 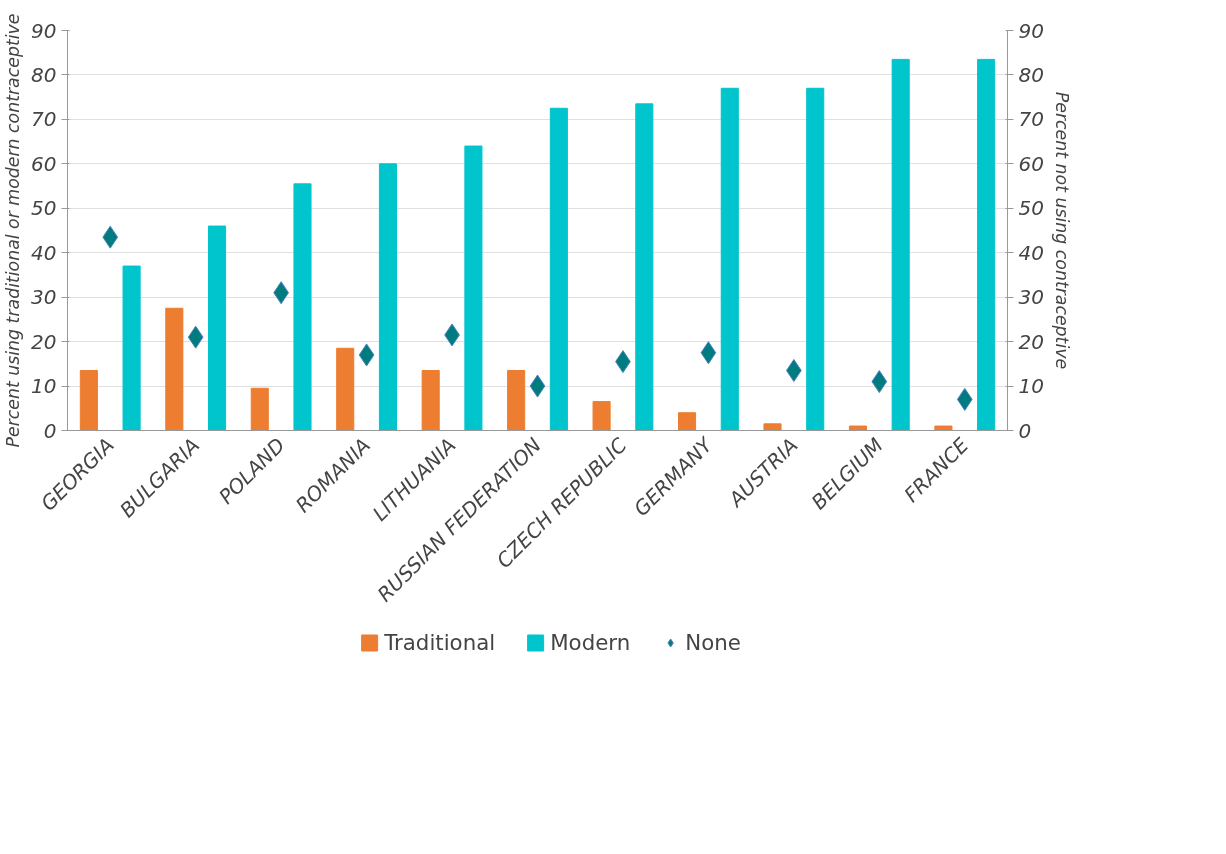 What do you see at coordinates (1031, 208) in the screenshot?
I see `y2-tick-label: 50` at bounding box center [1031, 208].